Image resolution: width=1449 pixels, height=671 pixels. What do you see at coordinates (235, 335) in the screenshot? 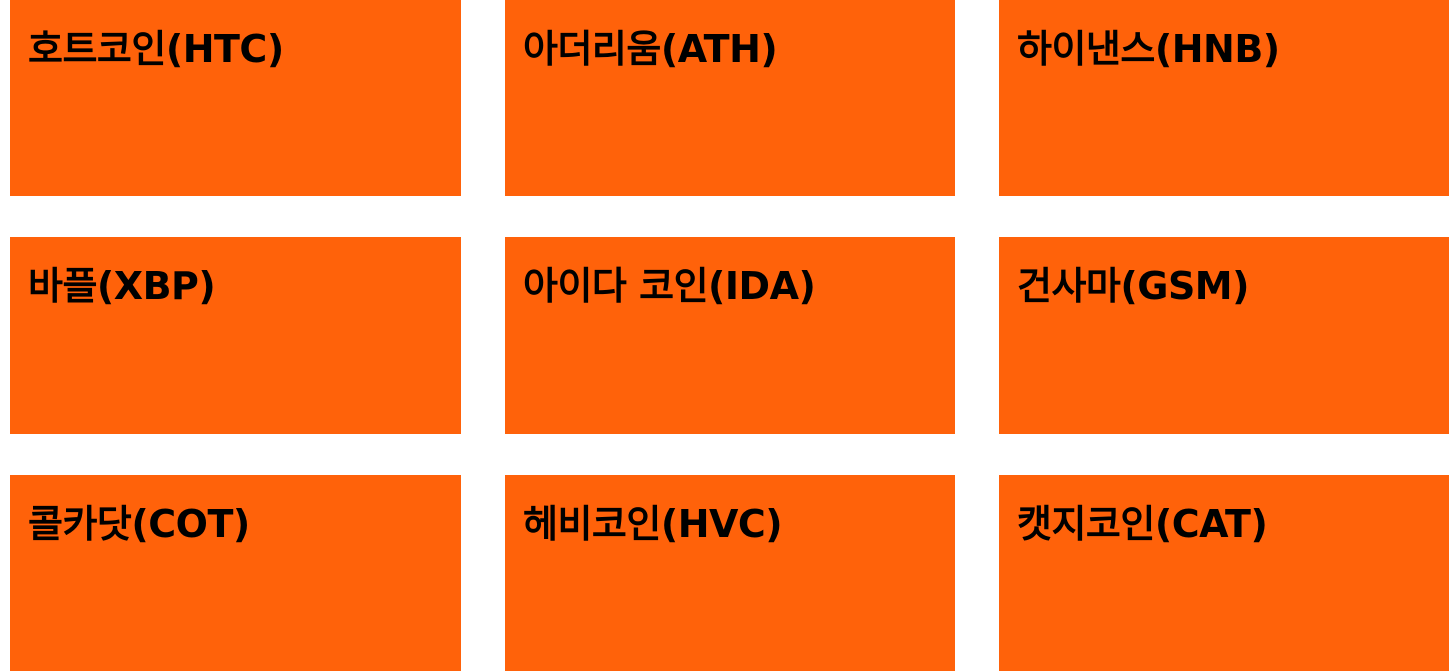
I see `coin-card-xbp: 바플(XBP)` at bounding box center [235, 335].